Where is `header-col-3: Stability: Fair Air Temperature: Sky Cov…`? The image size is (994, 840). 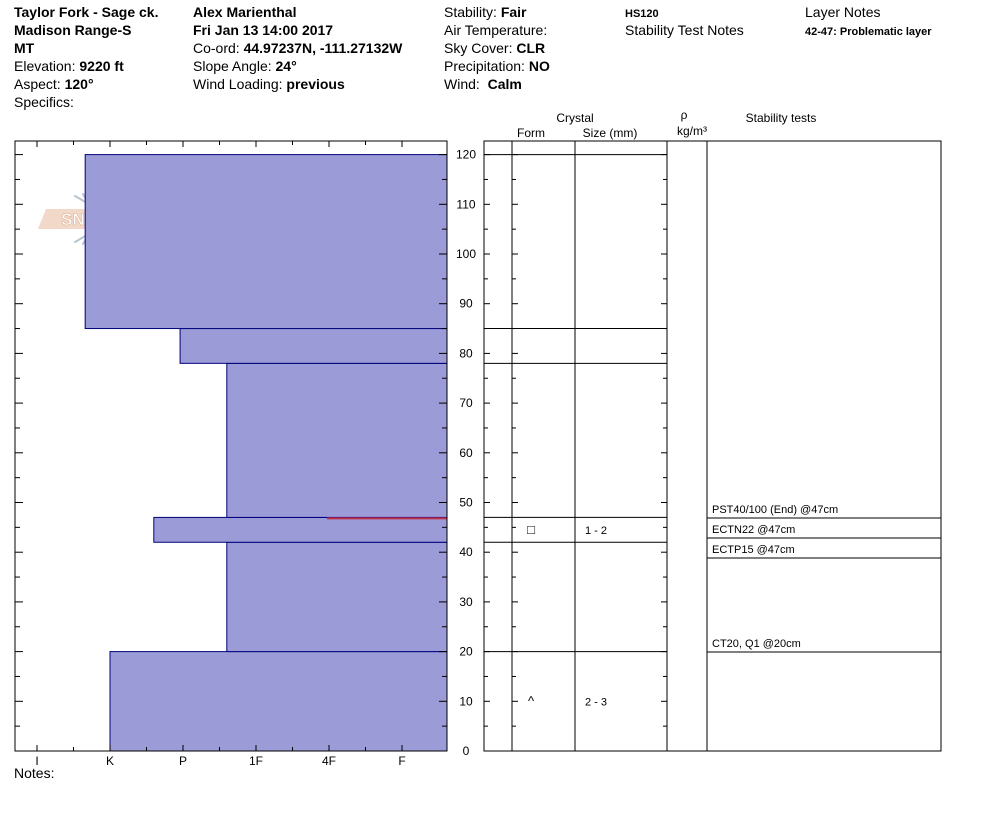 header-col-3: Stability: Fair Air Temperature: Sky Cov… is located at coordinates (497, 48).